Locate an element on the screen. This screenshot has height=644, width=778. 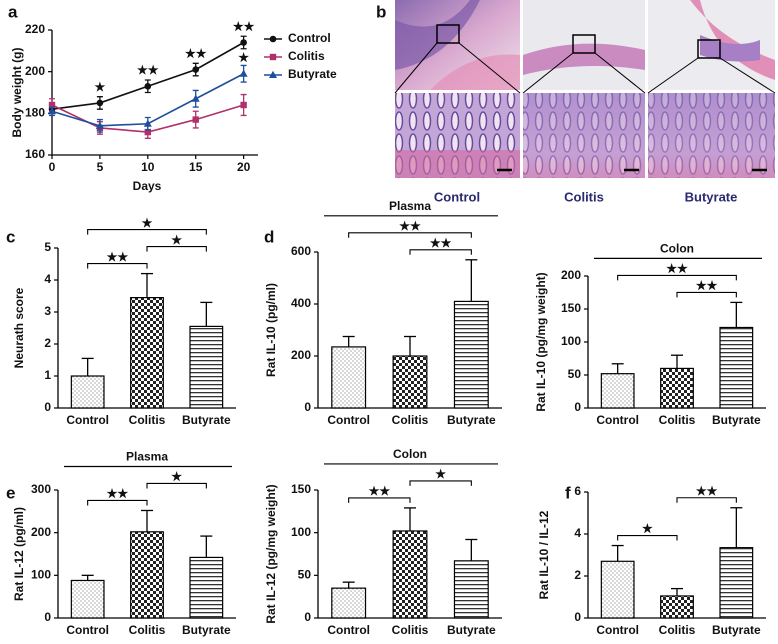
panel-letter: a is located at coordinates (13, 11).